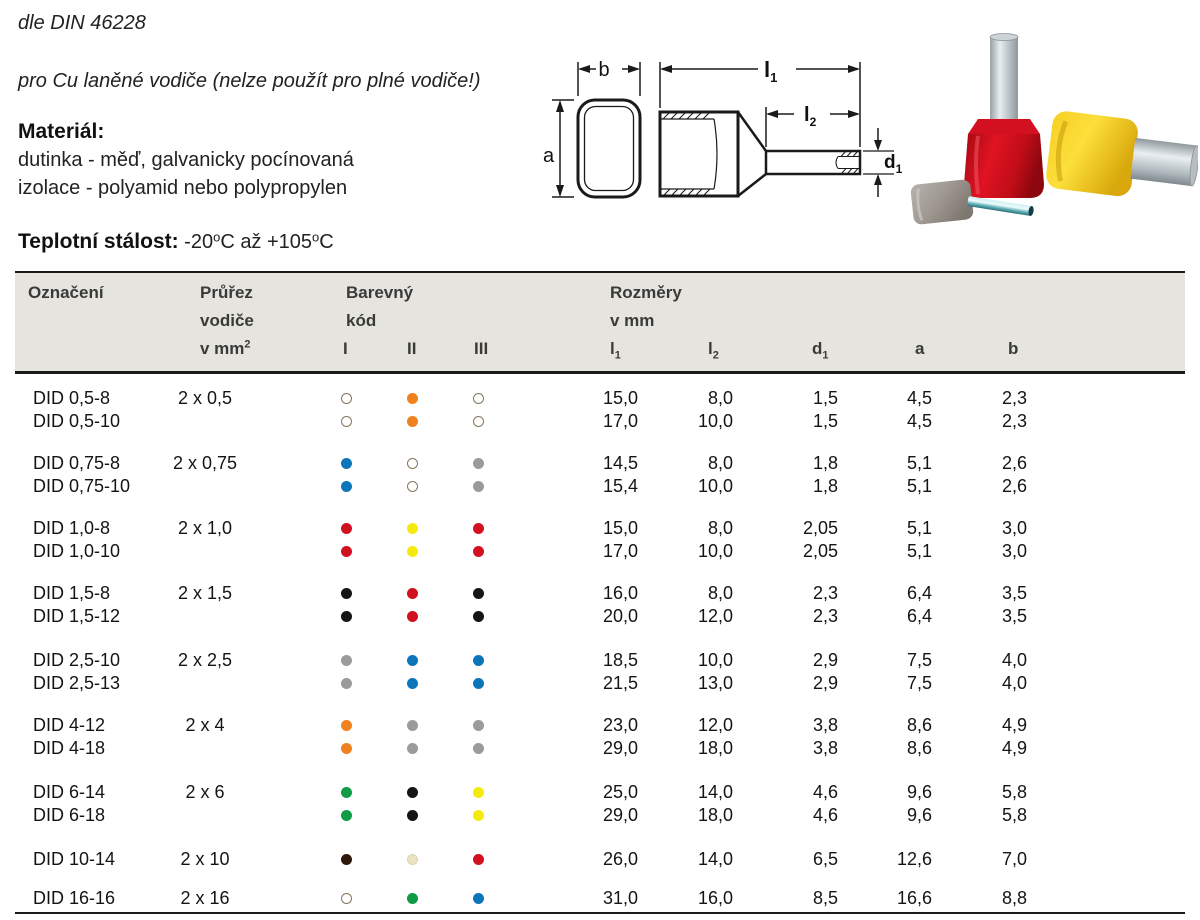  Describe the element at coordinates (69, 792) in the screenshot. I see `part-number: DID 6-14` at that location.